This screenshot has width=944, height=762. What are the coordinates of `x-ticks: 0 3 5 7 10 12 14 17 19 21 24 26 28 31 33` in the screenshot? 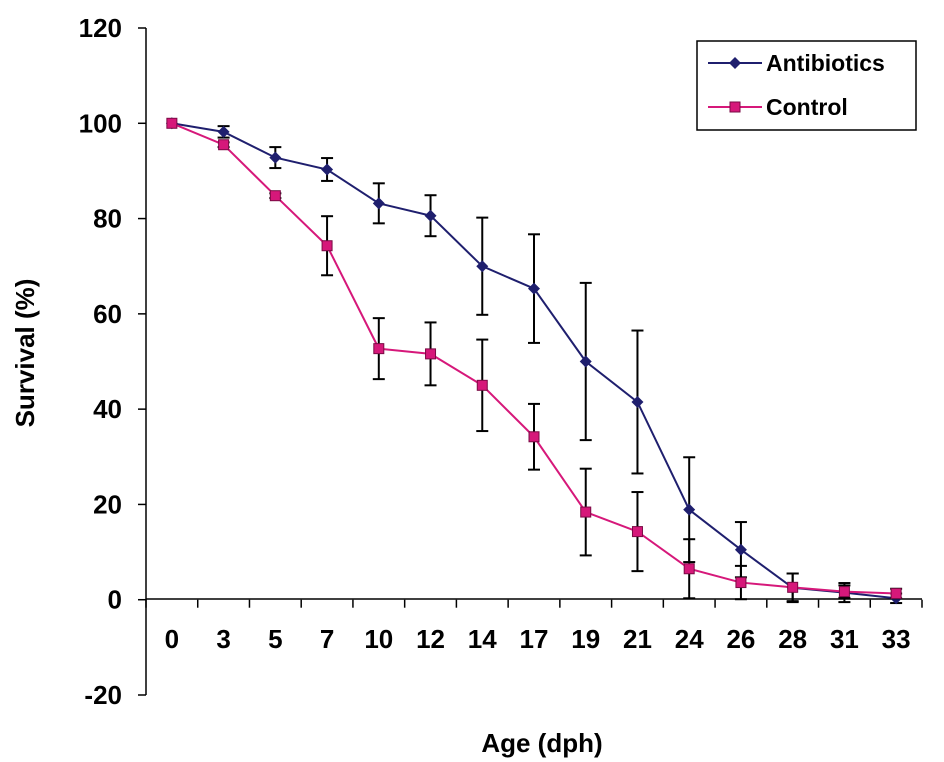 It's located at (534, 626).